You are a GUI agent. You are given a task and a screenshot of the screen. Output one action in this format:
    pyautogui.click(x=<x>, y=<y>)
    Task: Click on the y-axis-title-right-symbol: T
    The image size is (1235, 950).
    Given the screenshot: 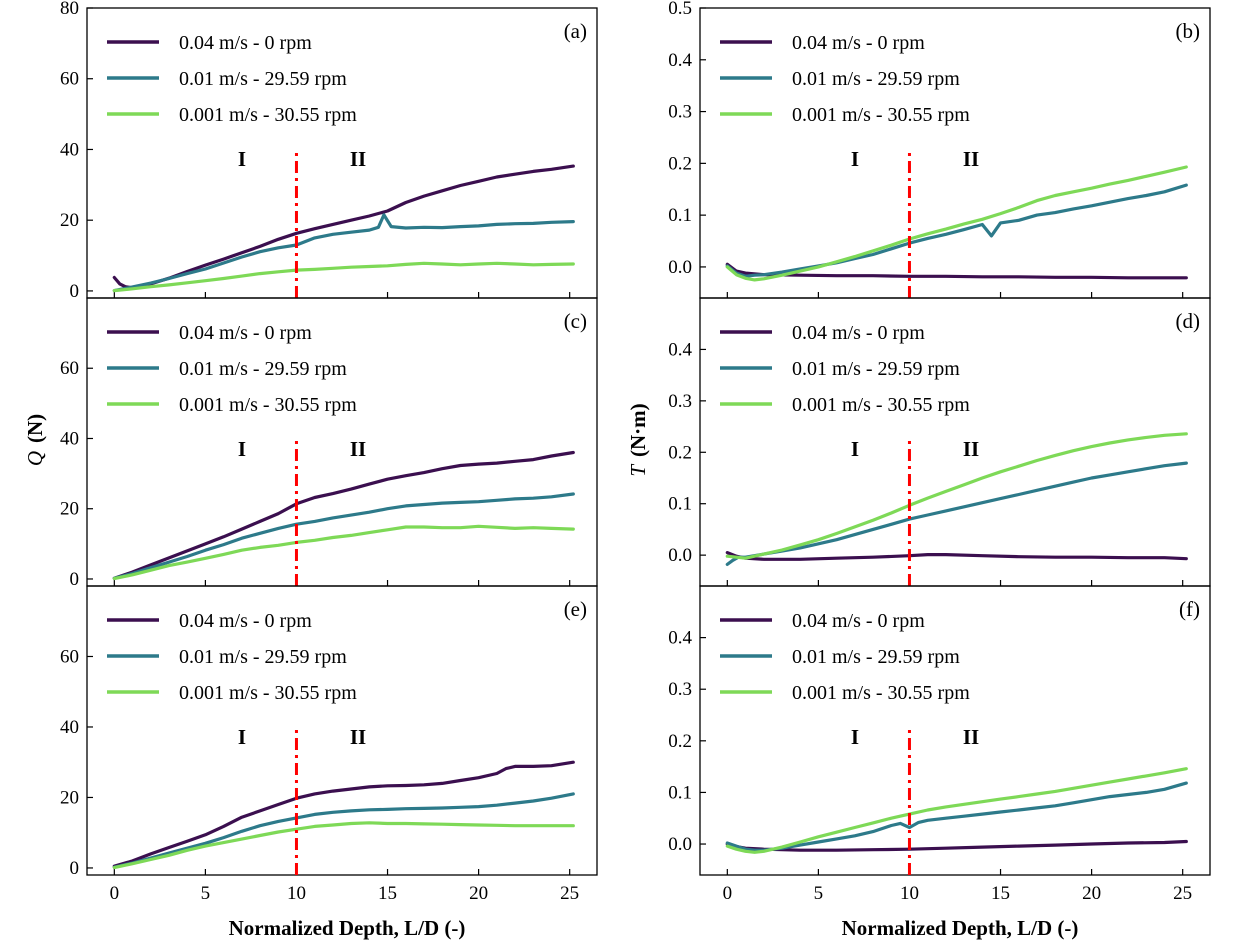 What is the action you would take?
    pyautogui.click(x=638, y=470)
    